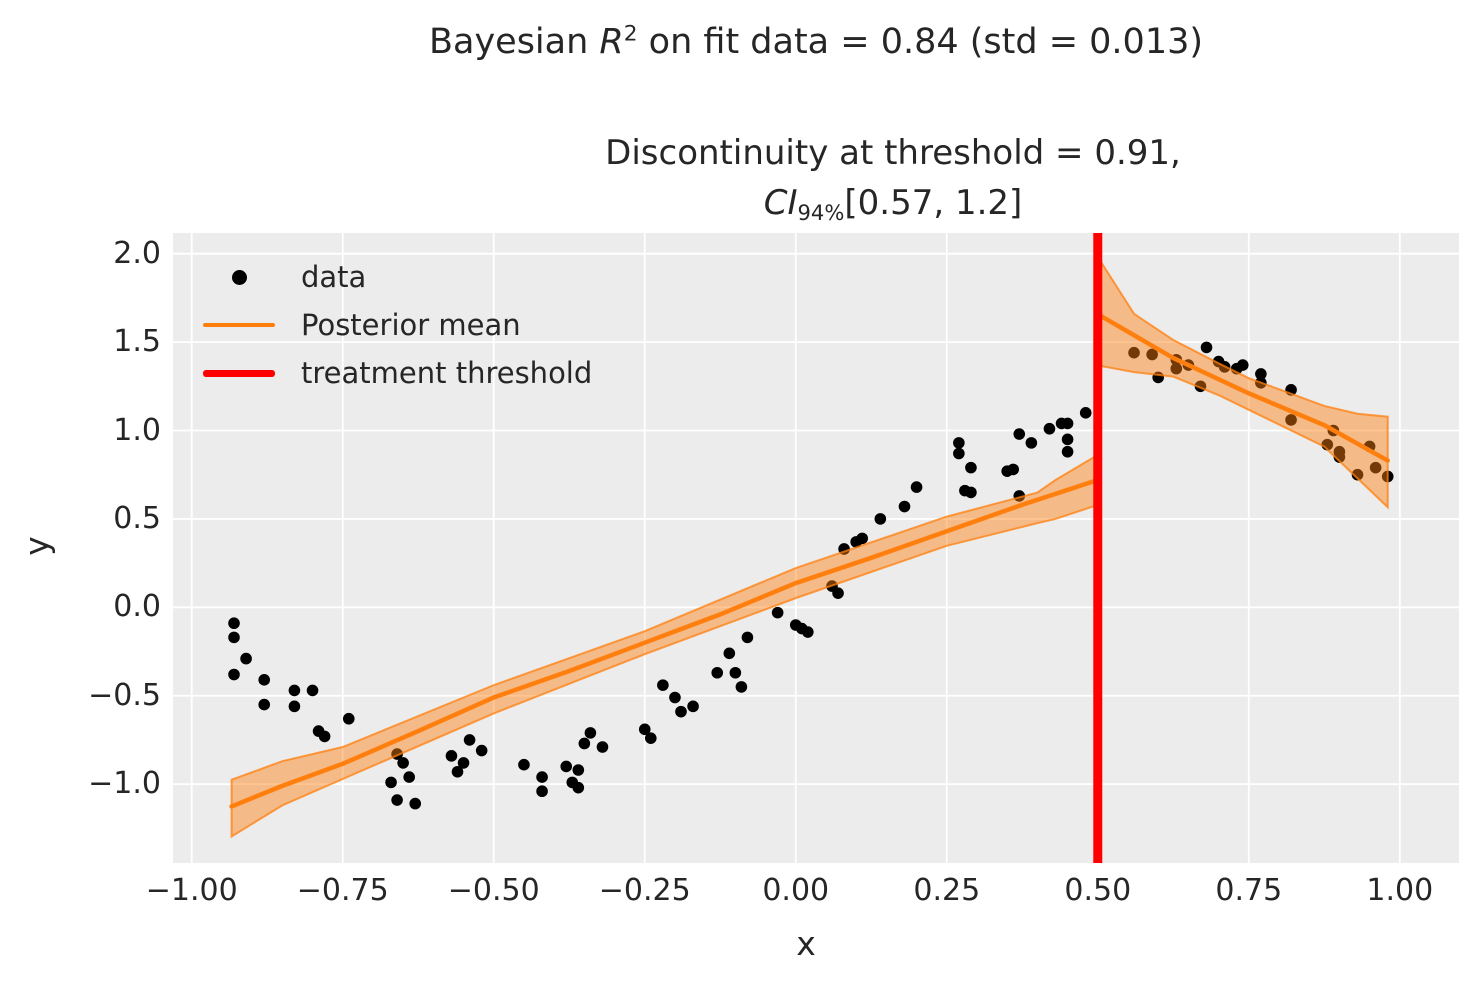 This screenshot has height=983, width=1463. I want to click on y-tick-label: 1.0, so click(137, 430).